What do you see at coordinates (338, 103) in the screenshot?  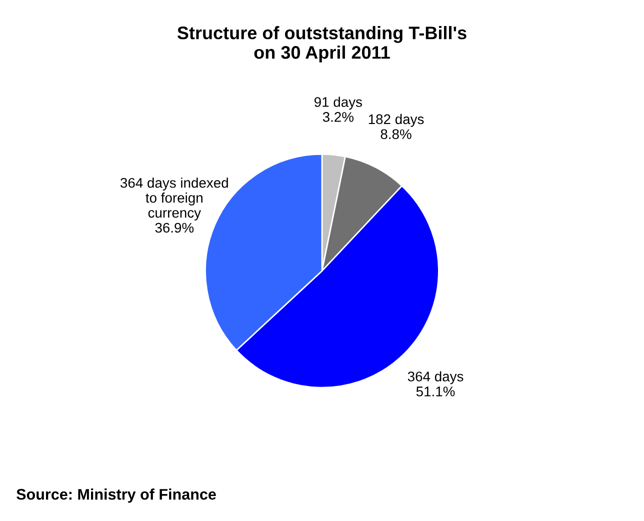 I see `slice-label: 91 days` at bounding box center [338, 103].